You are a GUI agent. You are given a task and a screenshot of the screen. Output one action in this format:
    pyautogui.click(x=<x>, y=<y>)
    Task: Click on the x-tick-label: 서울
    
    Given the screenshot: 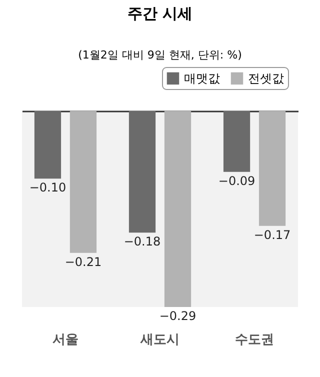 What is the action you would take?
    pyautogui.click(x=65, y=340)
    